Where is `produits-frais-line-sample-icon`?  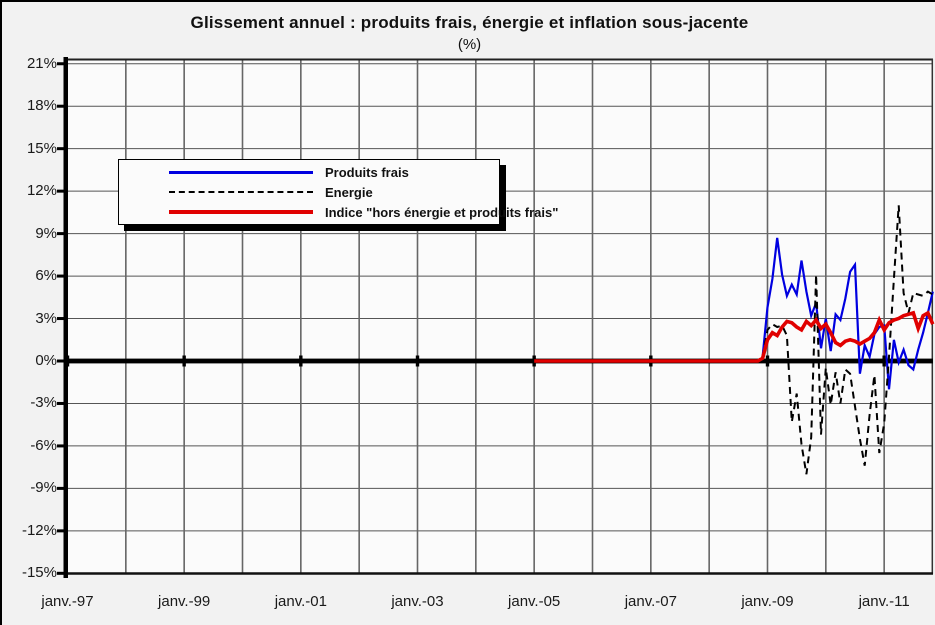
produits-frais-line-sample-icon is located at coordinates (241, 172).